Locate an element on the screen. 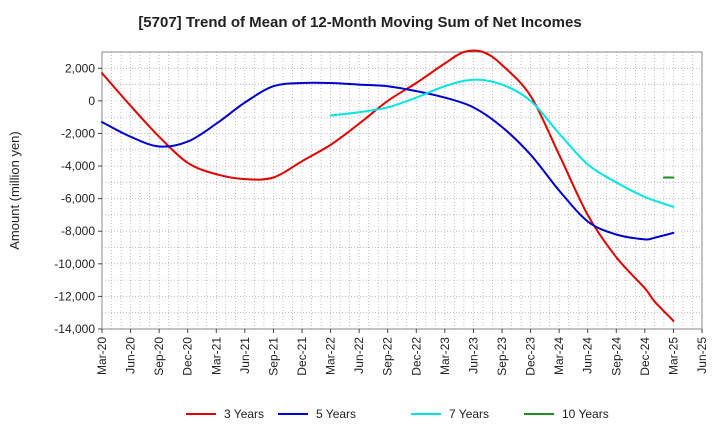 The image size is (720, 445). y-tick-label: -2,000 is located at coordinates (78, 133).